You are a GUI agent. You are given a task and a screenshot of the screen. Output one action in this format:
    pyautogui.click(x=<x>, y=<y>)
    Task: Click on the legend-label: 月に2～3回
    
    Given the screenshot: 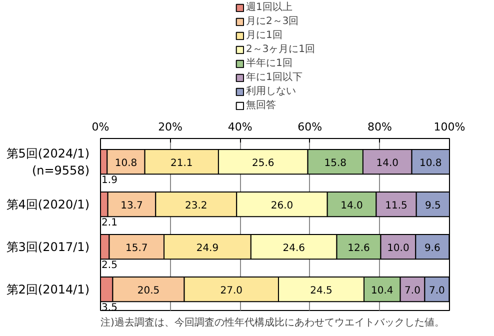 What is the action you would take?
    pyautogui.click(x=272, y=21)
    